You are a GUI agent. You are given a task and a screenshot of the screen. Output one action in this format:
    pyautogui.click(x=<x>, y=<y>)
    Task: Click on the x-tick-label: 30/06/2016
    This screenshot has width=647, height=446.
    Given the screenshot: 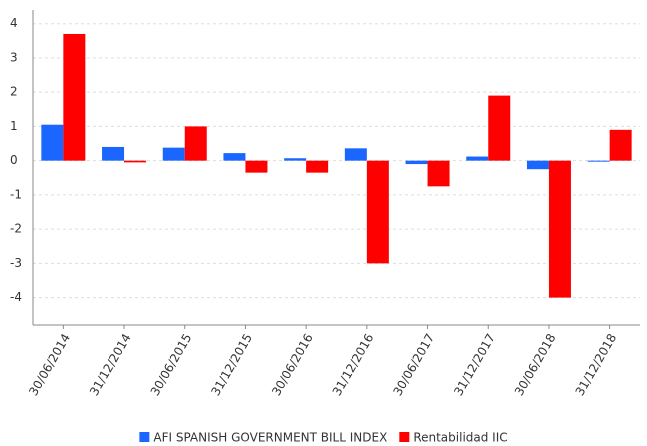 What is the action you would take?
    pyautogui.click(x=292, y=364)
    